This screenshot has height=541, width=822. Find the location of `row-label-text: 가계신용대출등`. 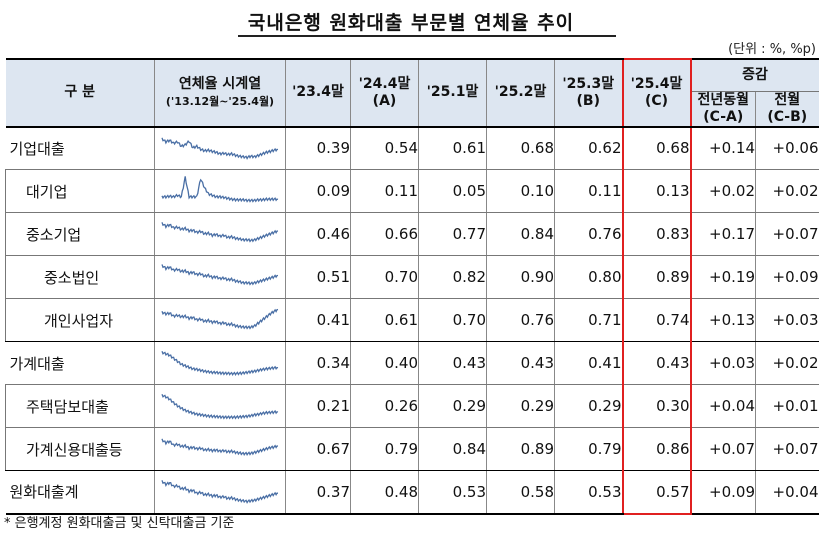

row-label-text: 가계신용대출등 is located at coordinates (74, 449).